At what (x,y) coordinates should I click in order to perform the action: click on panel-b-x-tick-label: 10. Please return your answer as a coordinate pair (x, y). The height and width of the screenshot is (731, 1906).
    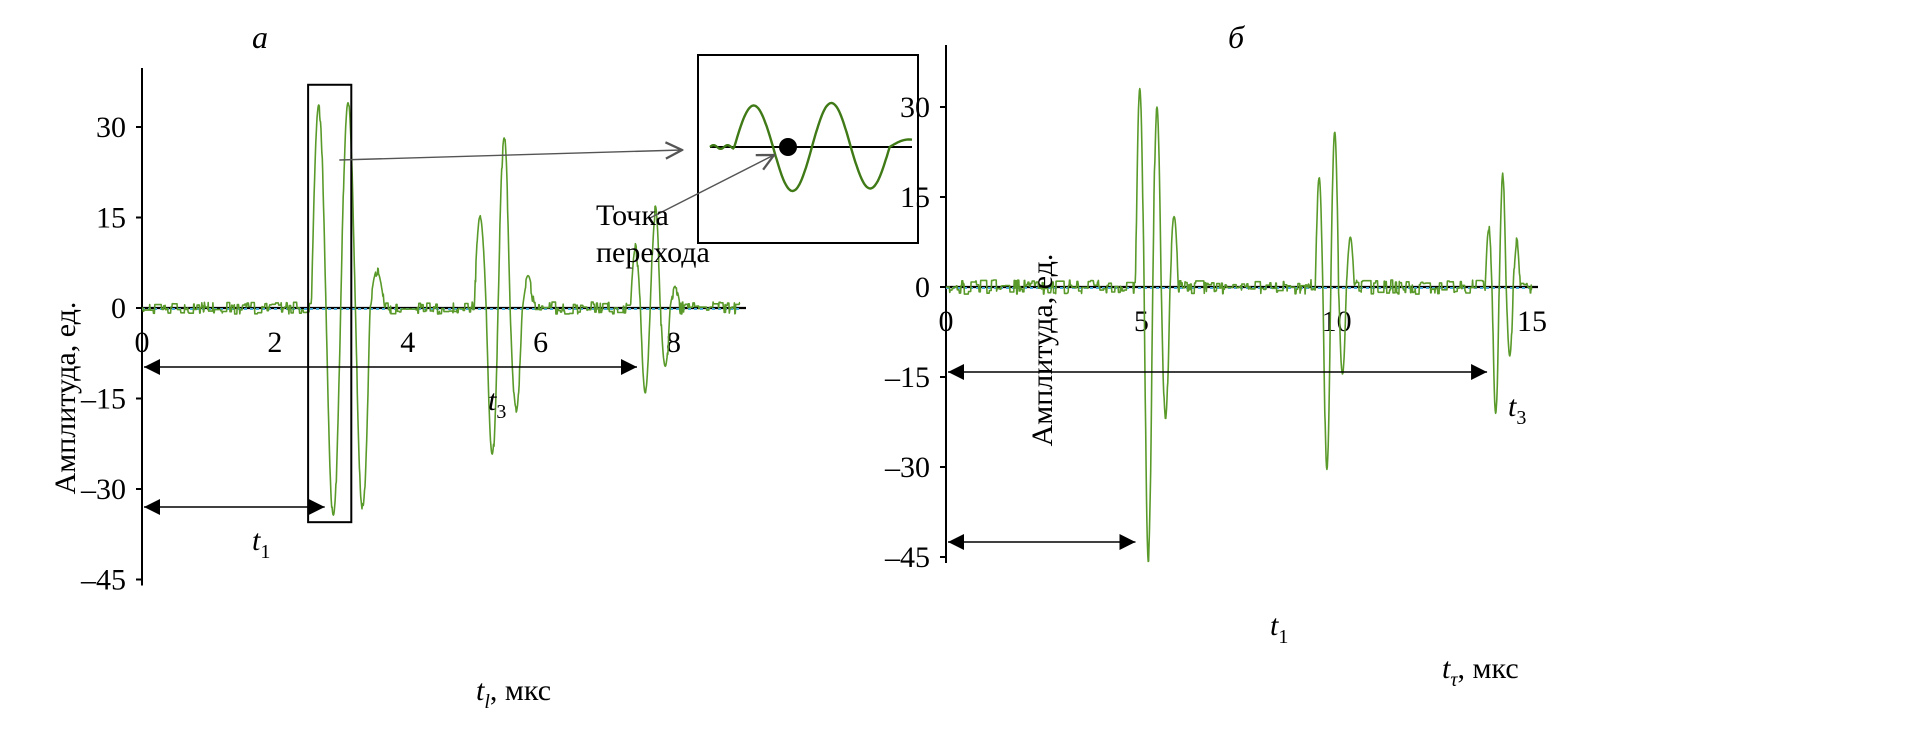
    Looking at the image, I should click on (1337, 321).